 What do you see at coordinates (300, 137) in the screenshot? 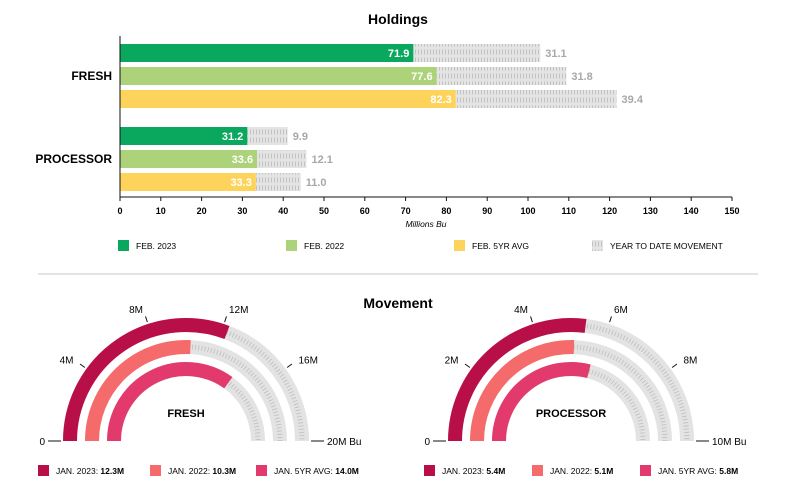
I see `ytd-value-label: 9.9` at bounding box center [300, 137].